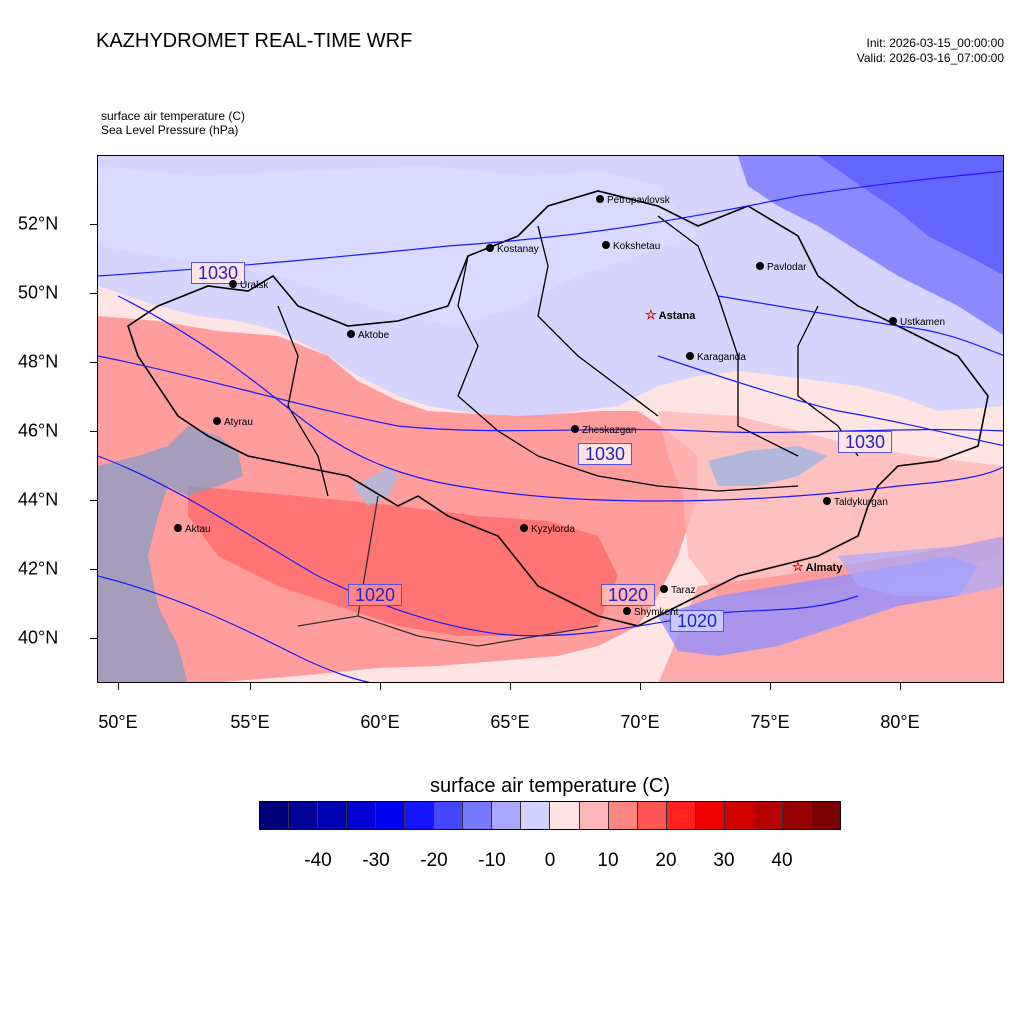 The width and height of the screenshot is (1024, 1024). I want to click on city-zheskazgan: Zheskazgan, so click(603, 430).